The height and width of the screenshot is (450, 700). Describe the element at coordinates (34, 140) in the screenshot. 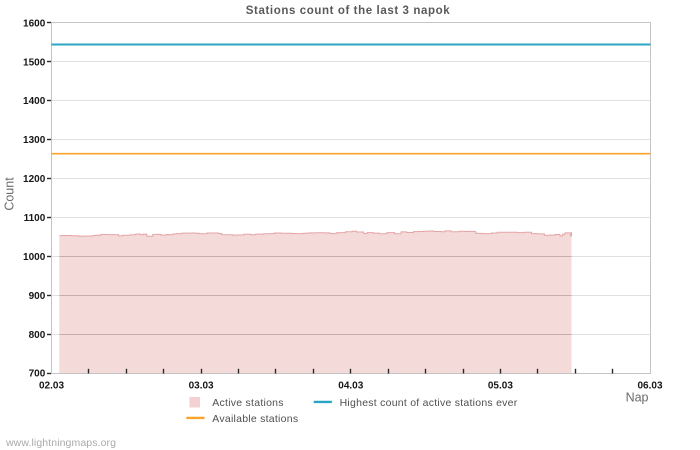

I see `svg-text: 1300` at that location.